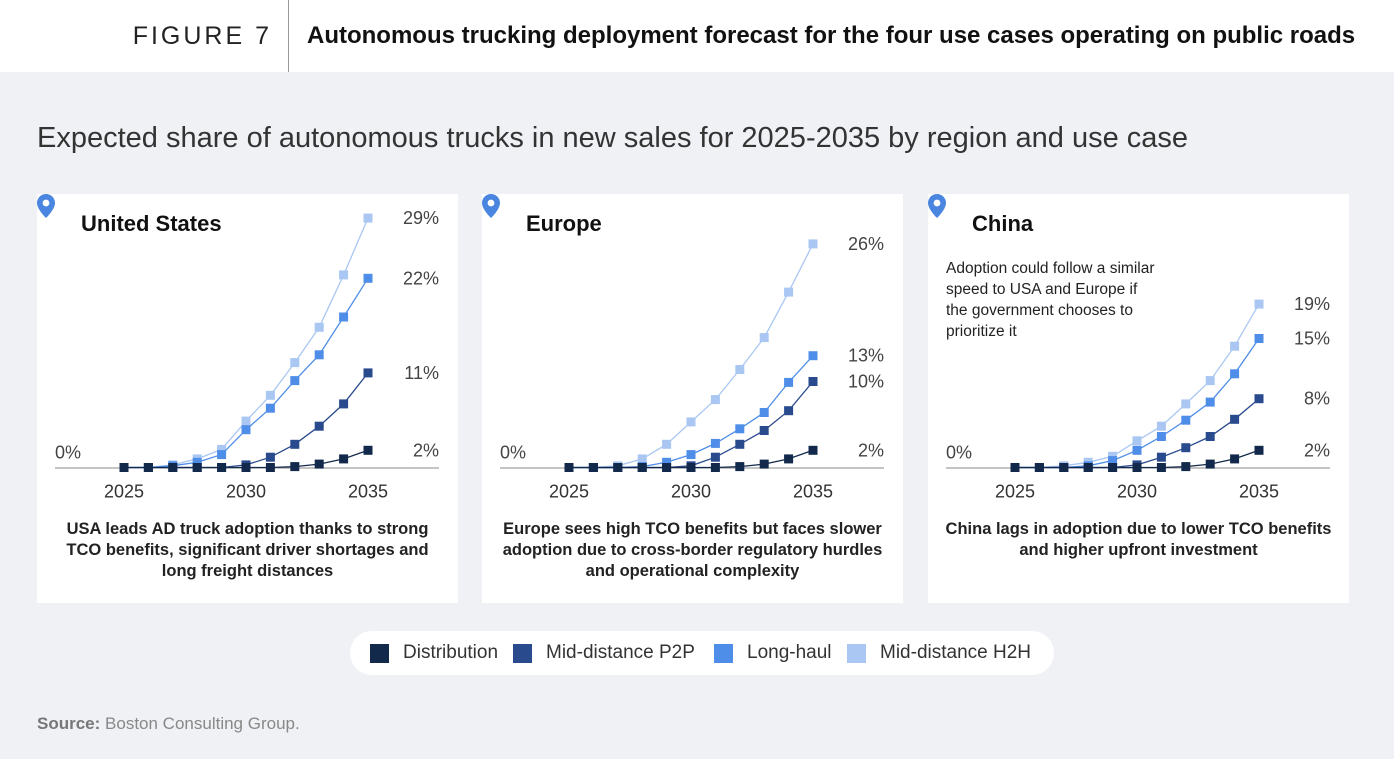 The width and height of the screenshot is (1394, 759). Describe the element at coordinates (421, 278) in the screenshot. I see `end-value-label: 22%` at that location.